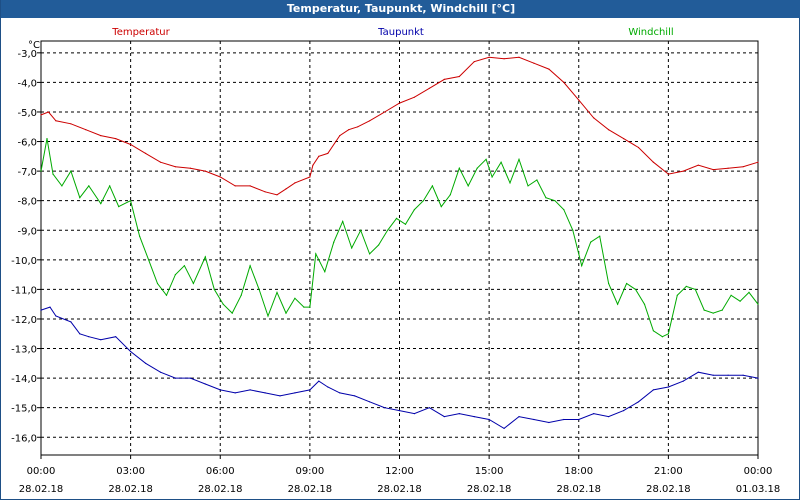 This screenshot has height=500, width=800. I want to click on y-tick-label: -12,0, so click(24, 320).